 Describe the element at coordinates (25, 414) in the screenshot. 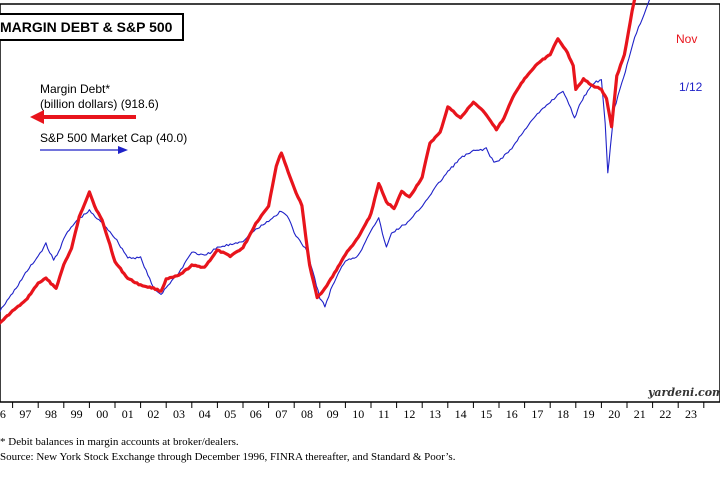

I see `x-tick-label: 97` at that location.